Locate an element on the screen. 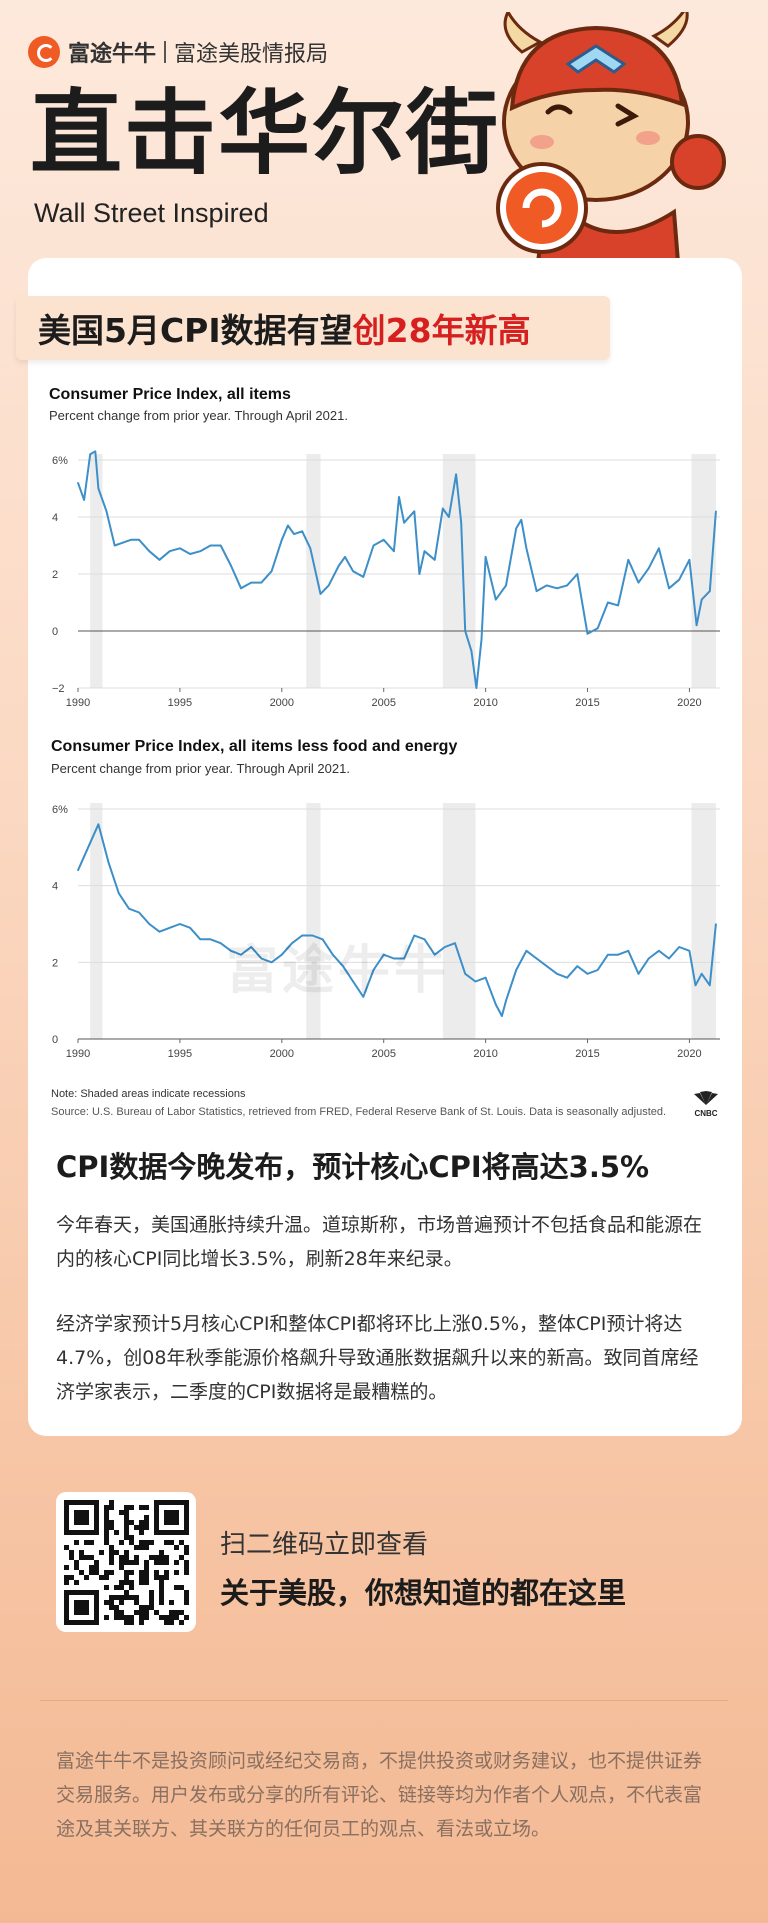  futu-logo-icon is located at coordinates (44, 52).